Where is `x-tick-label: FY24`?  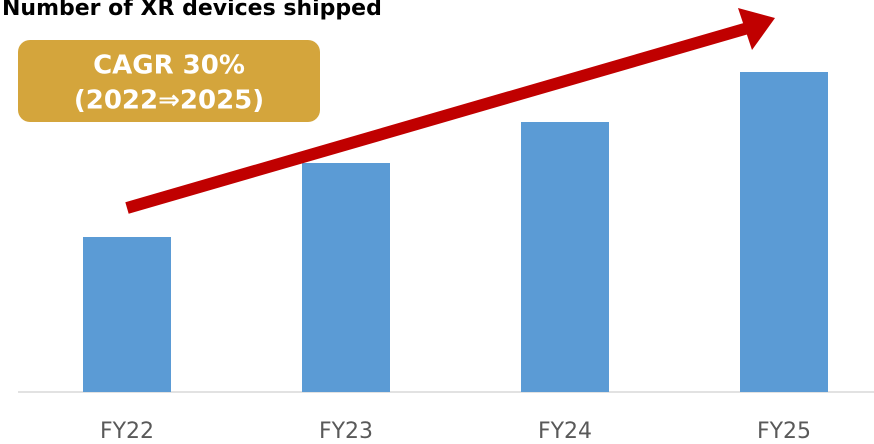 x-tick-label: FY24 is located at coordinates (565, 431).